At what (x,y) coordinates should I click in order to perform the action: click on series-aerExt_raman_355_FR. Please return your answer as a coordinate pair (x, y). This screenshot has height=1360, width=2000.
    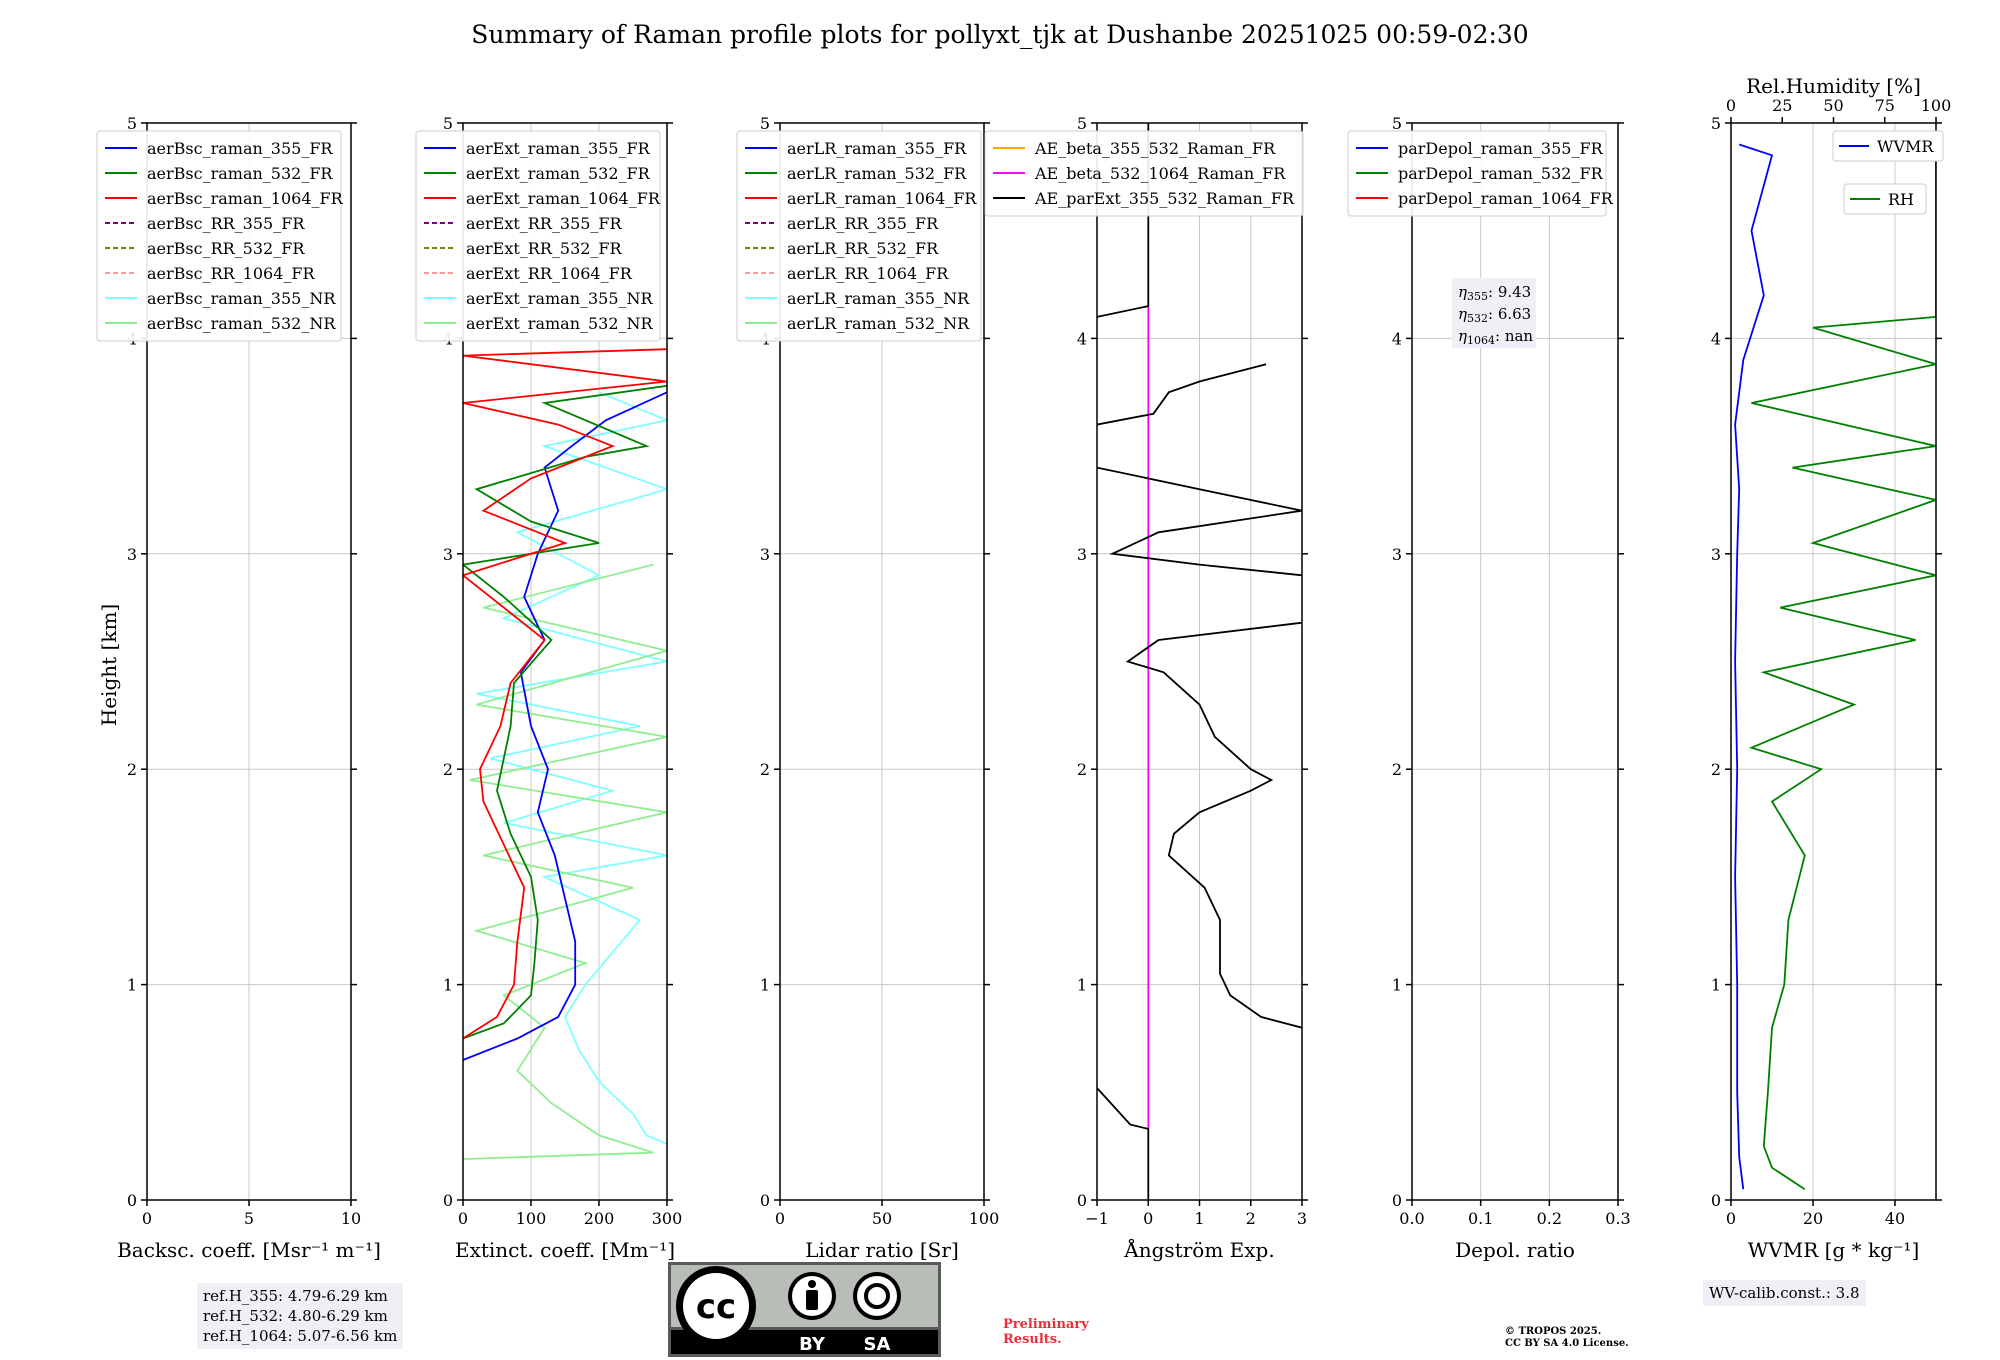
    Looking at the image, I should click on (565, 726).